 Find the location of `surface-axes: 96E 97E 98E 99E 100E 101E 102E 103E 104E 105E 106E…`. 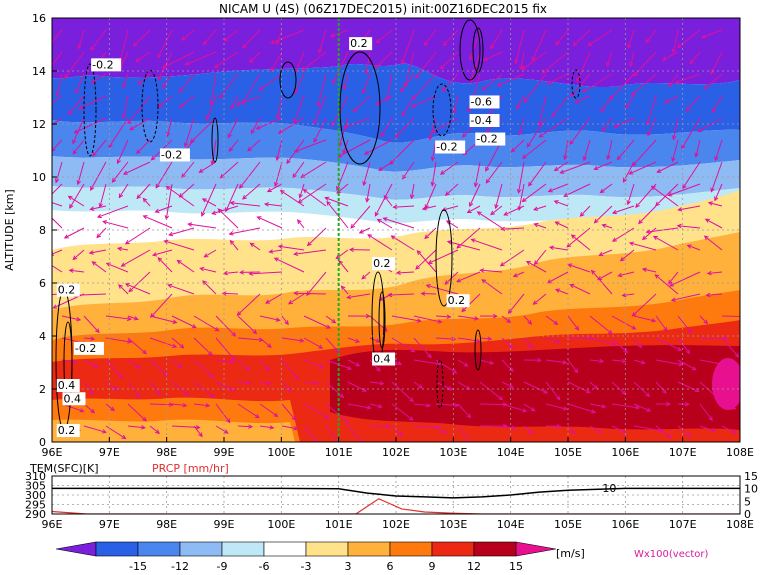

surface-axes: 96E 97E 98E 99E 100E 101E 102E 103E 104E 105E 106E… is located at coordinates (391, 500).